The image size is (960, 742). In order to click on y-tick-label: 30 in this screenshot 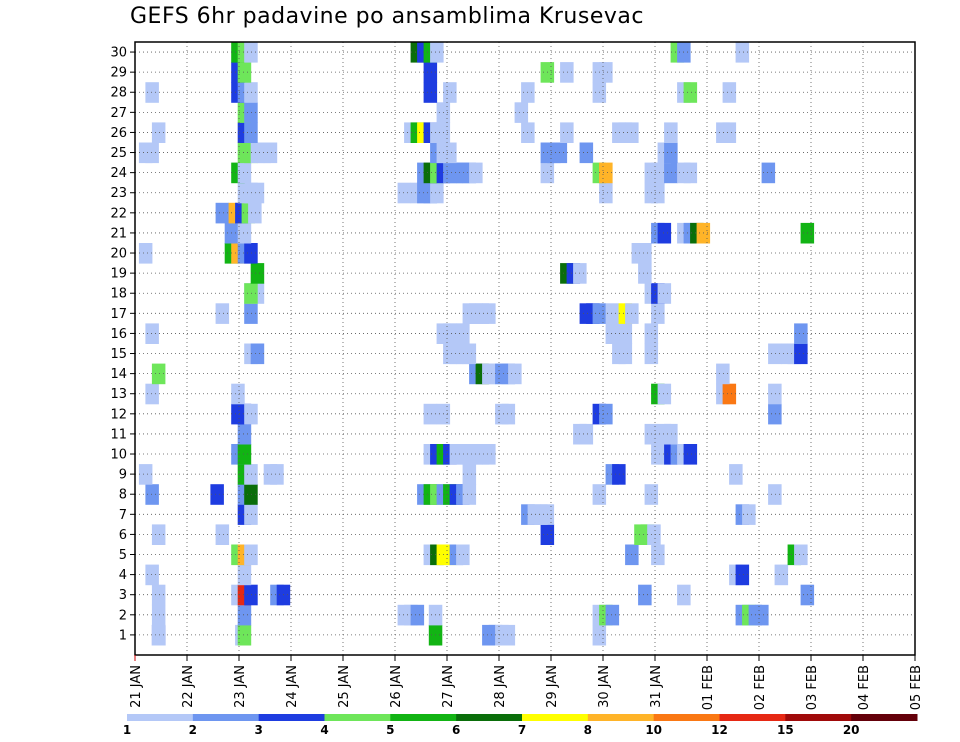, I will do `click(118, 53)`.